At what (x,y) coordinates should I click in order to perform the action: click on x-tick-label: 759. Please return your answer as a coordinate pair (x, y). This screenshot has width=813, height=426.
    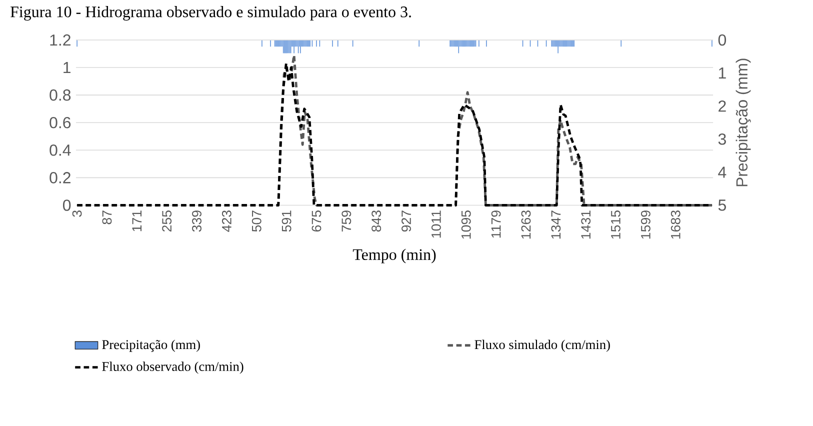
    Looking at the image, I should click on (347, 221).